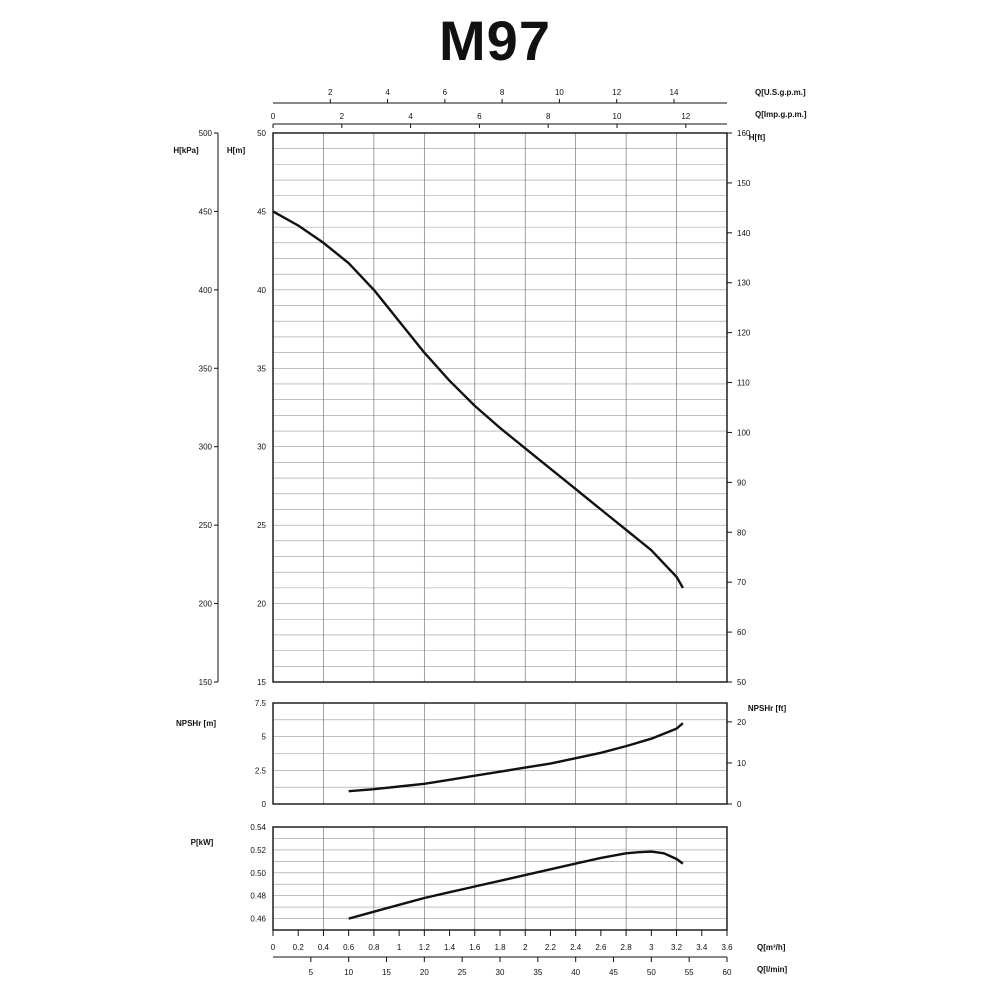 The image size is (1000, 1000). What do you see at coordinates (516, 757) in the screenshot?
I see `npshr-curve` at bounding box center [516, 757].